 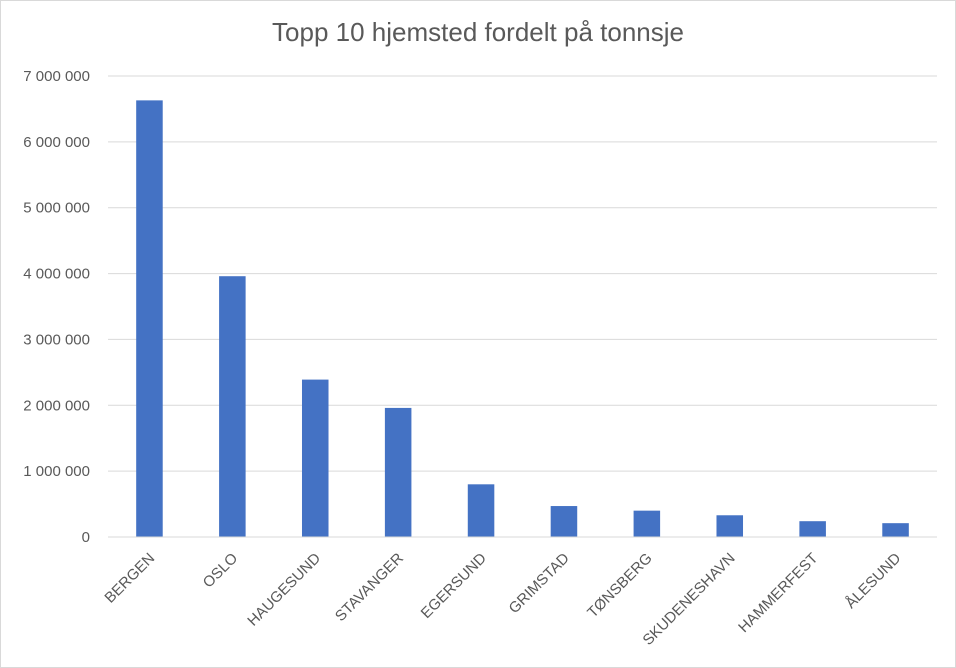 What do you see at coordinates (873, 581) in the screenshot?
I see `x-tick-label: ÅLESUND` at bounding box center [873, 581].